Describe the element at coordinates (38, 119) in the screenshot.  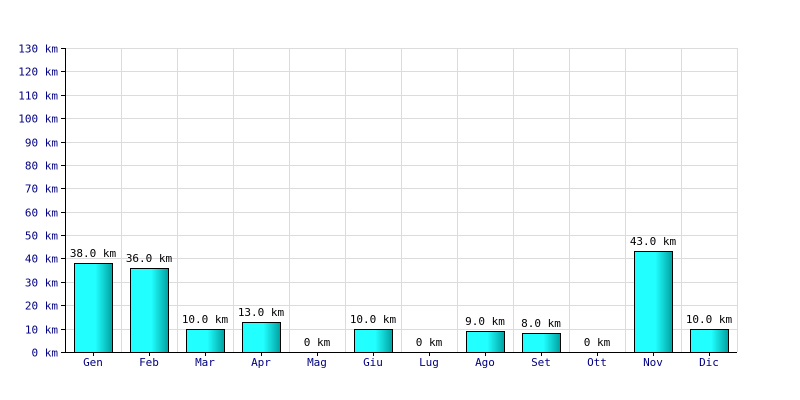
I see `y-tick-label: 100 km` at that location.